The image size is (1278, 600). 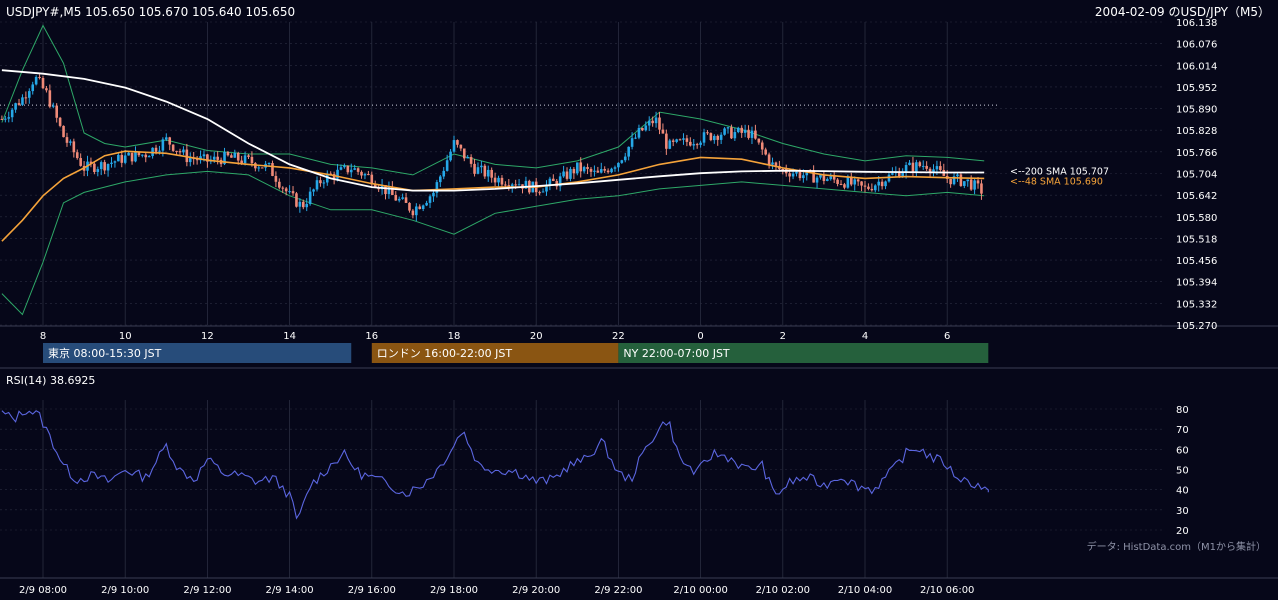 I want to click on price-tick-label: 105.766, so click(x=1196, y=153).